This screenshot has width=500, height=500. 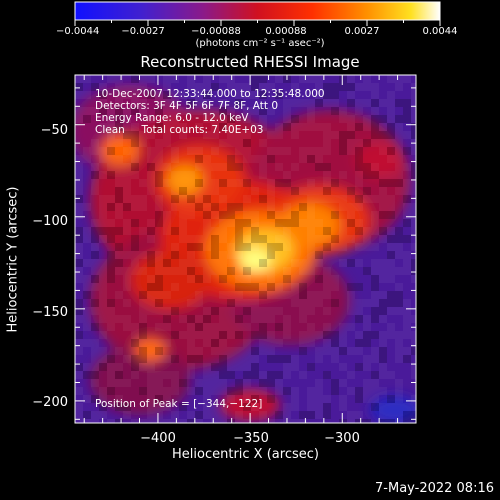 What do you see at coordinates (143, 31) in the screenshot?
I see `colorbar-tick-label: −0.0027` at bounding box center [143, 31].